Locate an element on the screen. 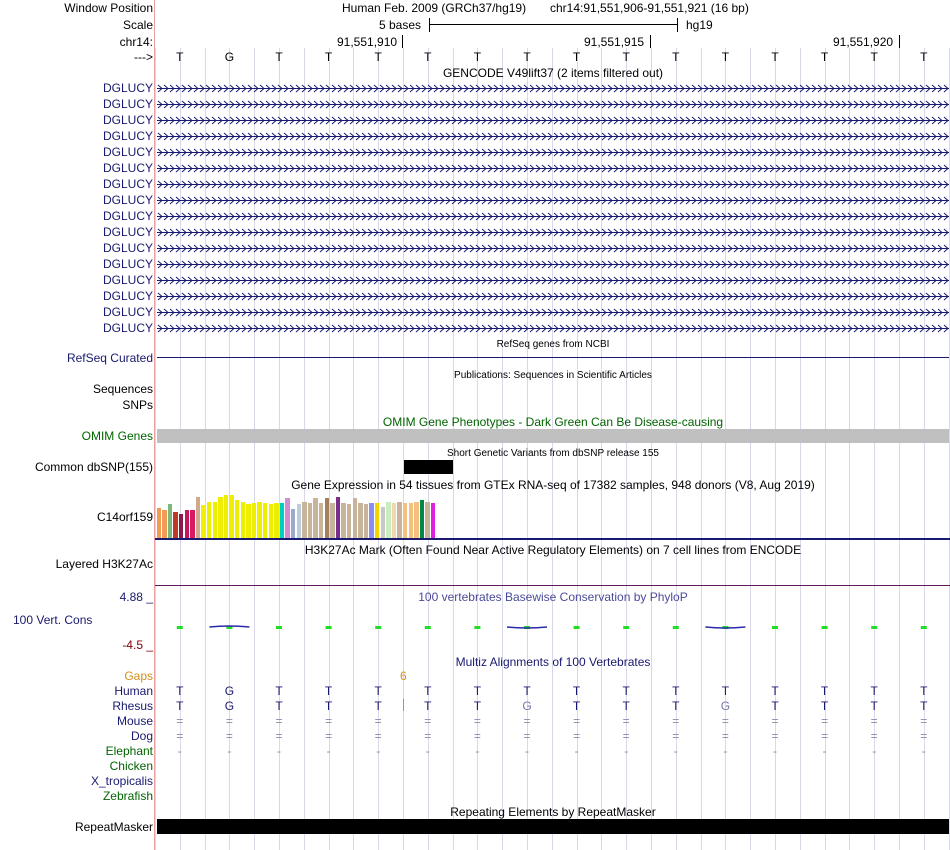  omim-track-label: OMIM Genes is located at coordinates (117, 436).